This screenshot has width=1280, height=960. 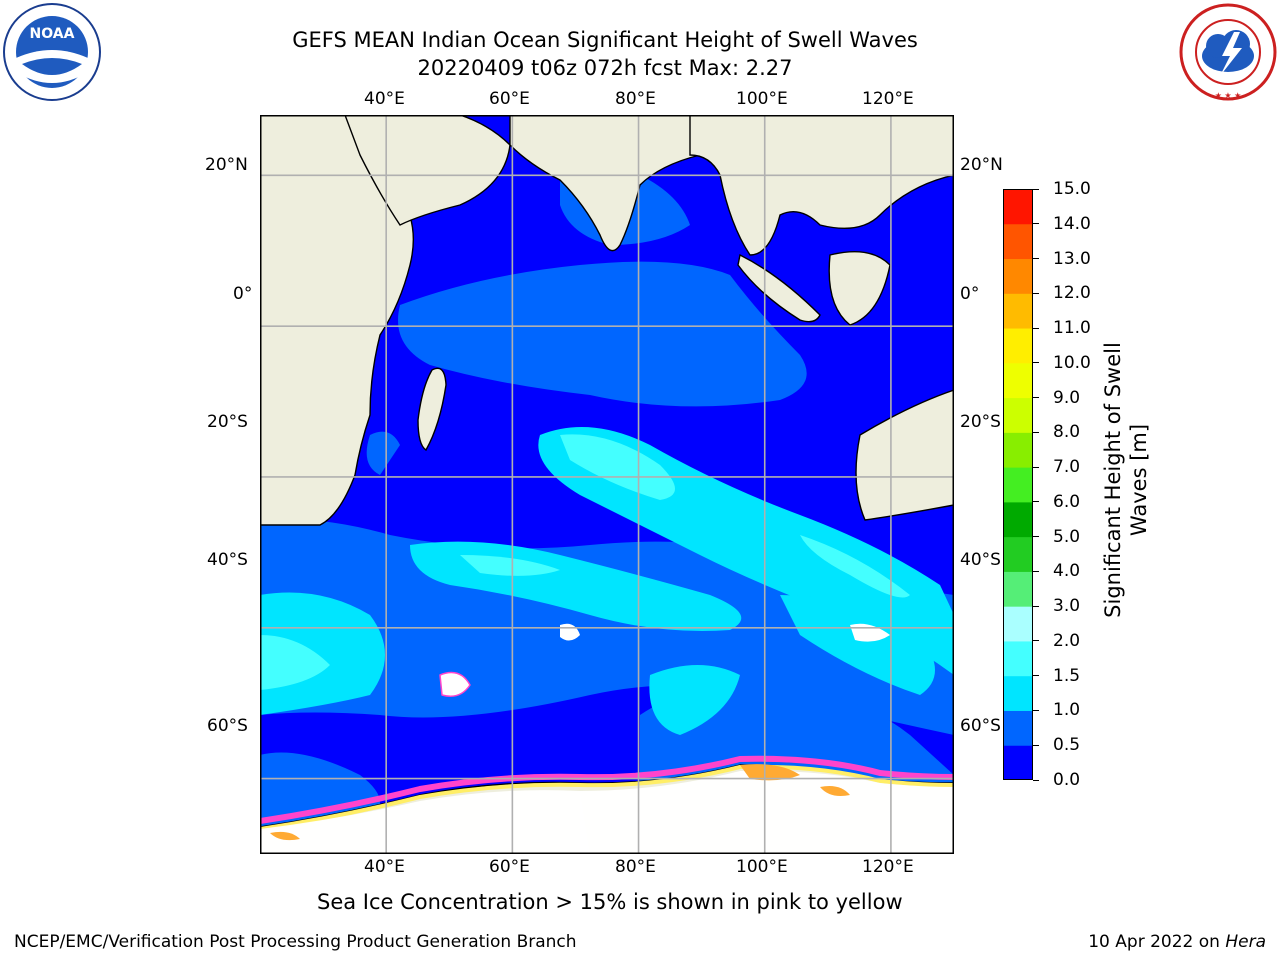 I want to click on lat-tick-right-40s: 40°S, so click(x=980, y=560).